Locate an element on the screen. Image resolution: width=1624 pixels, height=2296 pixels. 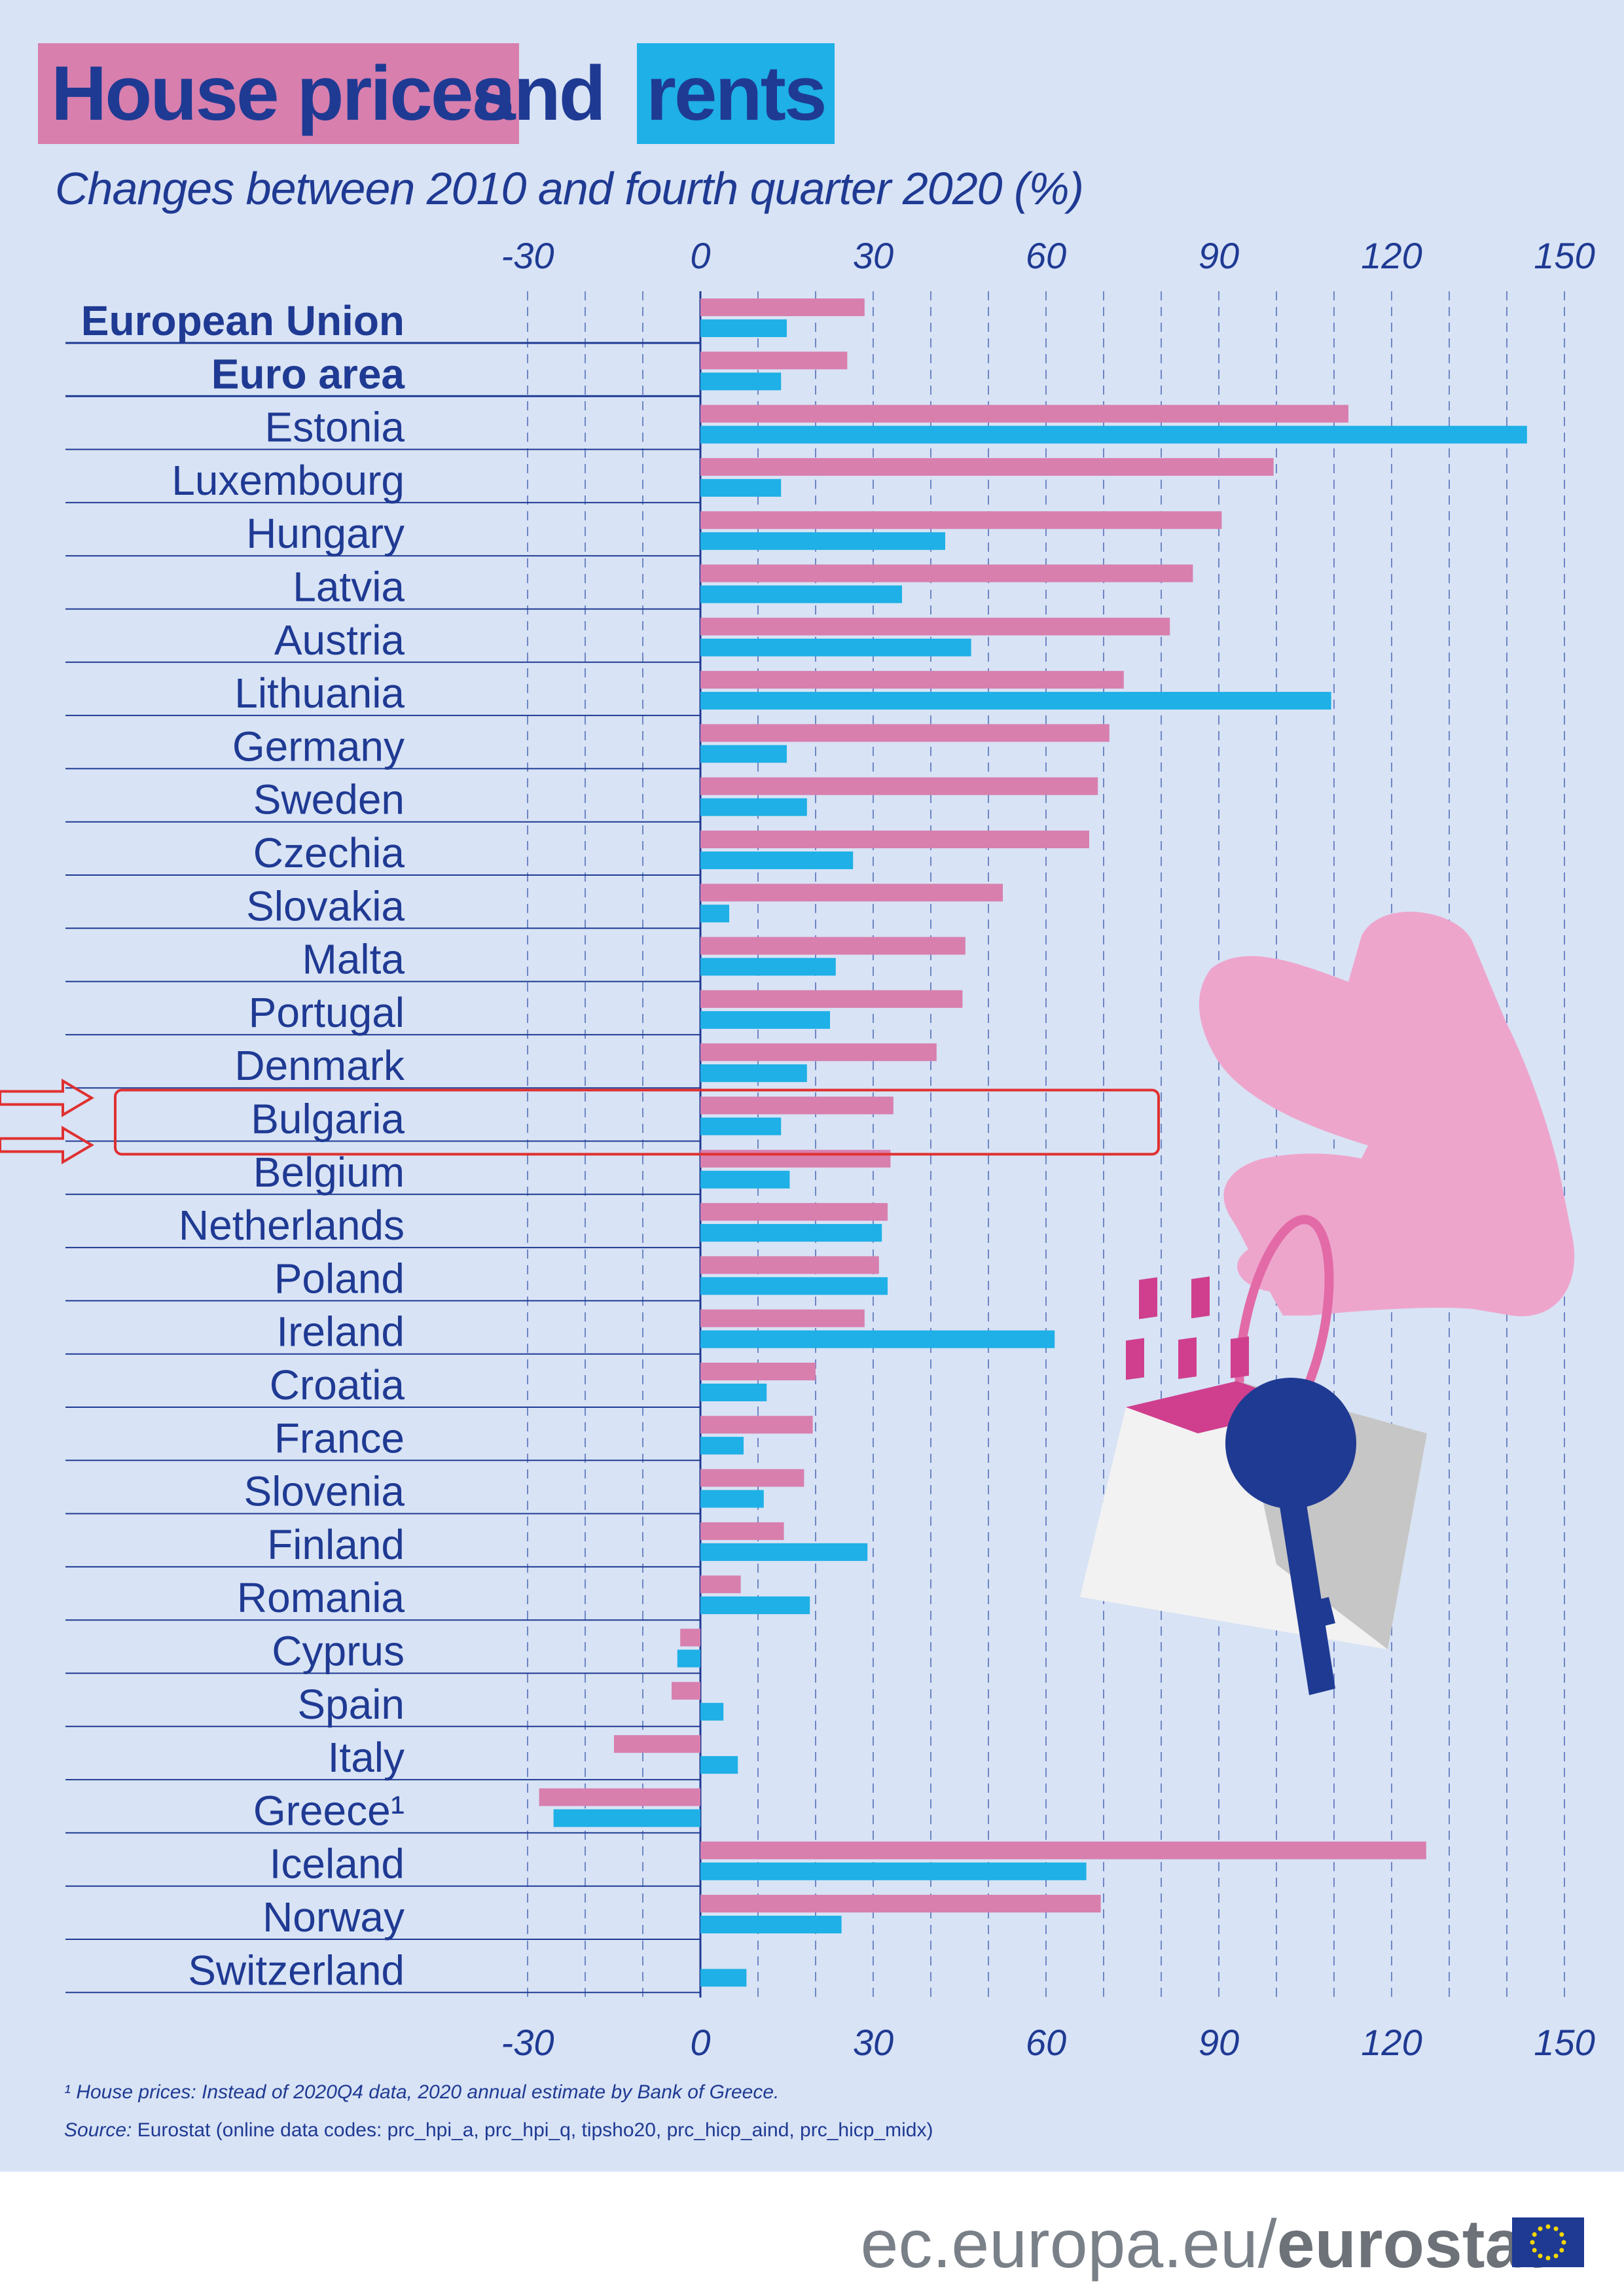
hand-illustration is located at coordinates (1387, 1114).